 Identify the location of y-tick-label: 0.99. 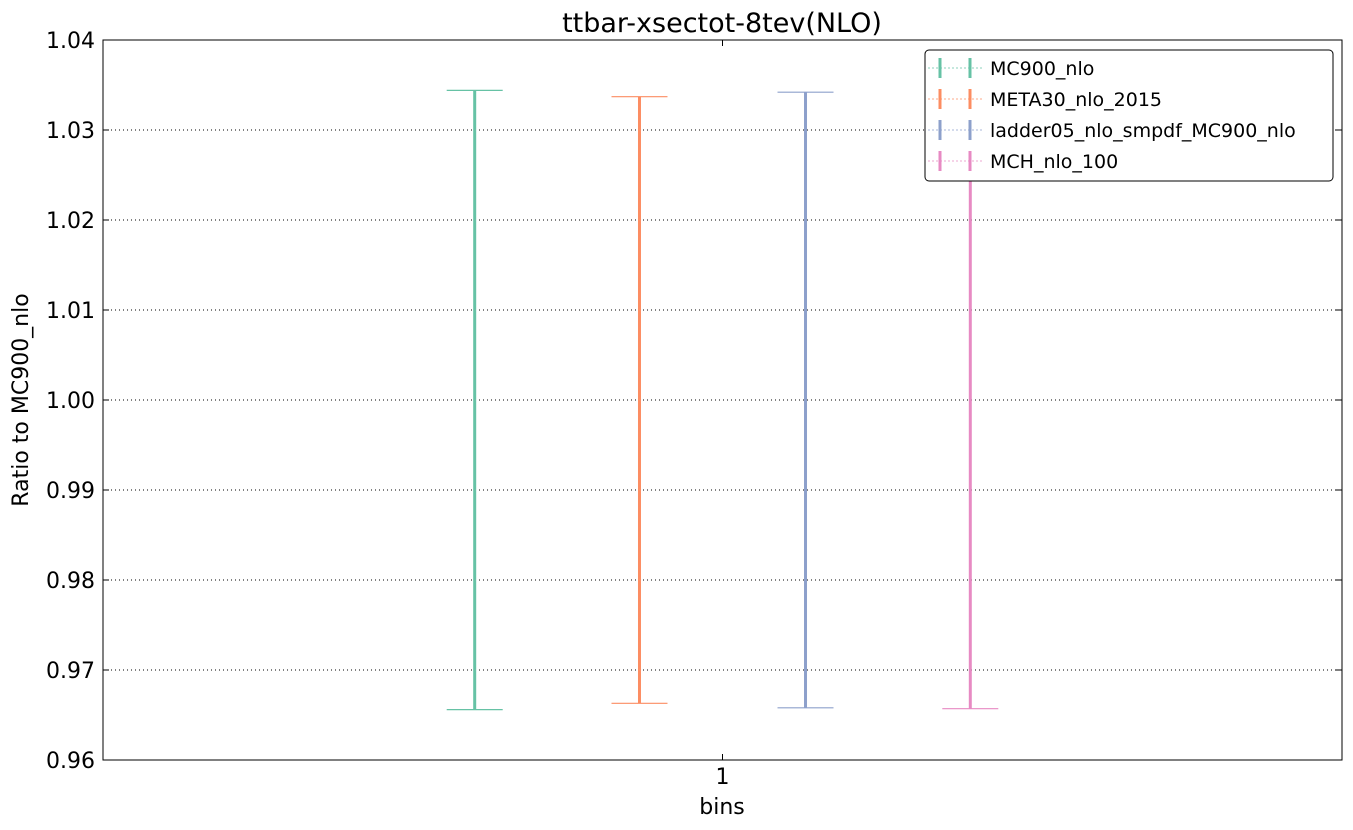
(70, 491).